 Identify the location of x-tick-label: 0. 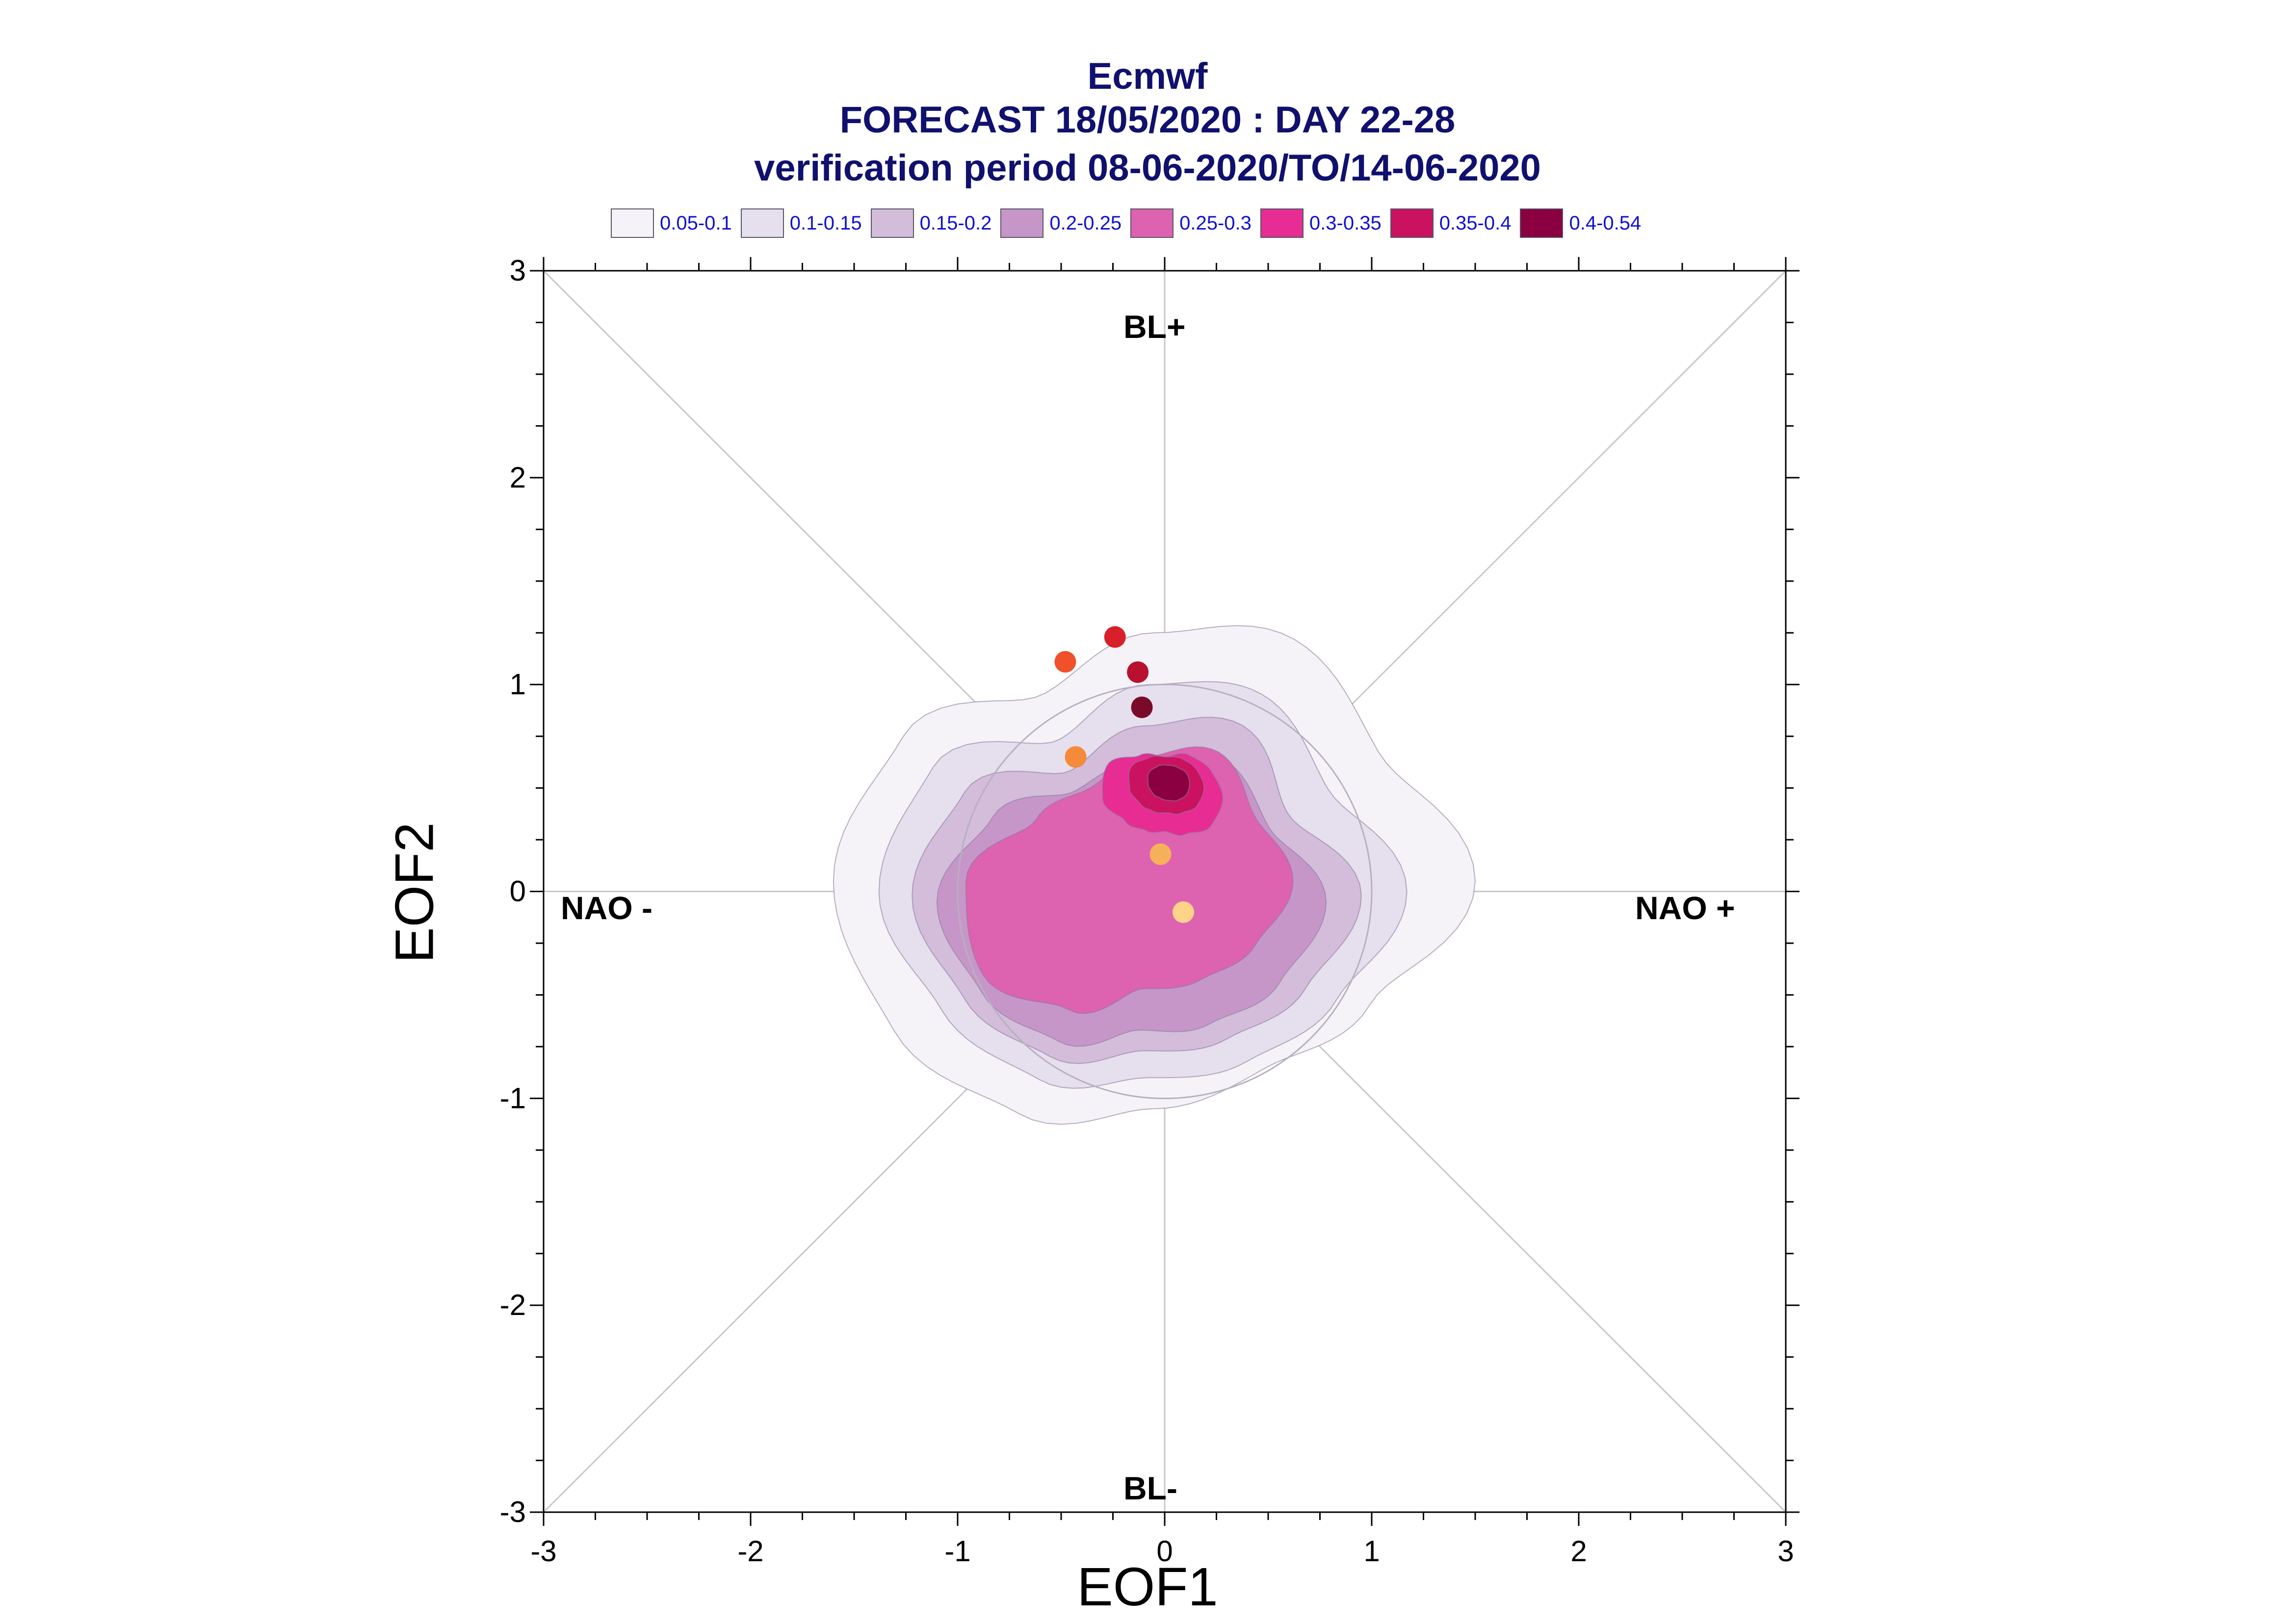
(1164, 1551).